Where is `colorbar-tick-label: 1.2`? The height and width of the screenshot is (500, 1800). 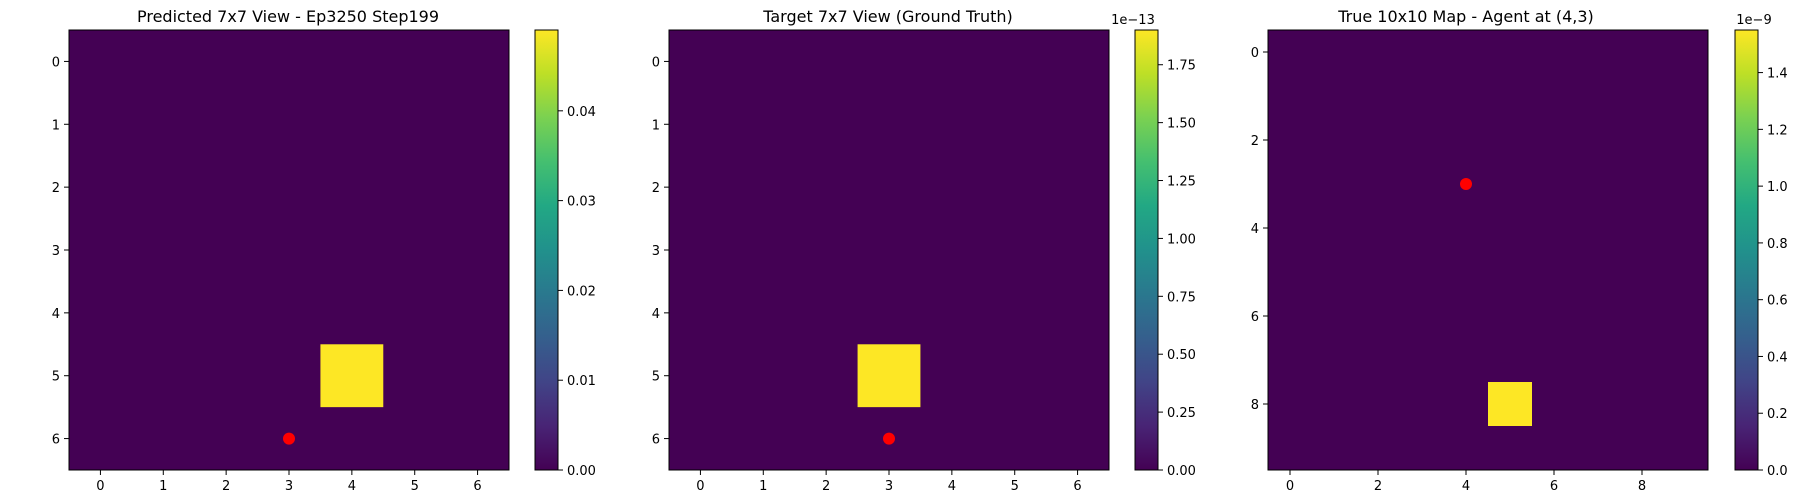
colorbar-tick-label: 1.2 is located at coordinates (1777, 130).